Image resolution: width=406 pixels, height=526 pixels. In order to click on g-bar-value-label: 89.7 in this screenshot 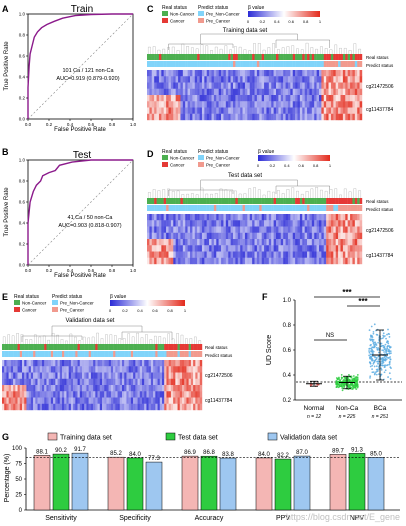, I will do `click(338, 451)`.